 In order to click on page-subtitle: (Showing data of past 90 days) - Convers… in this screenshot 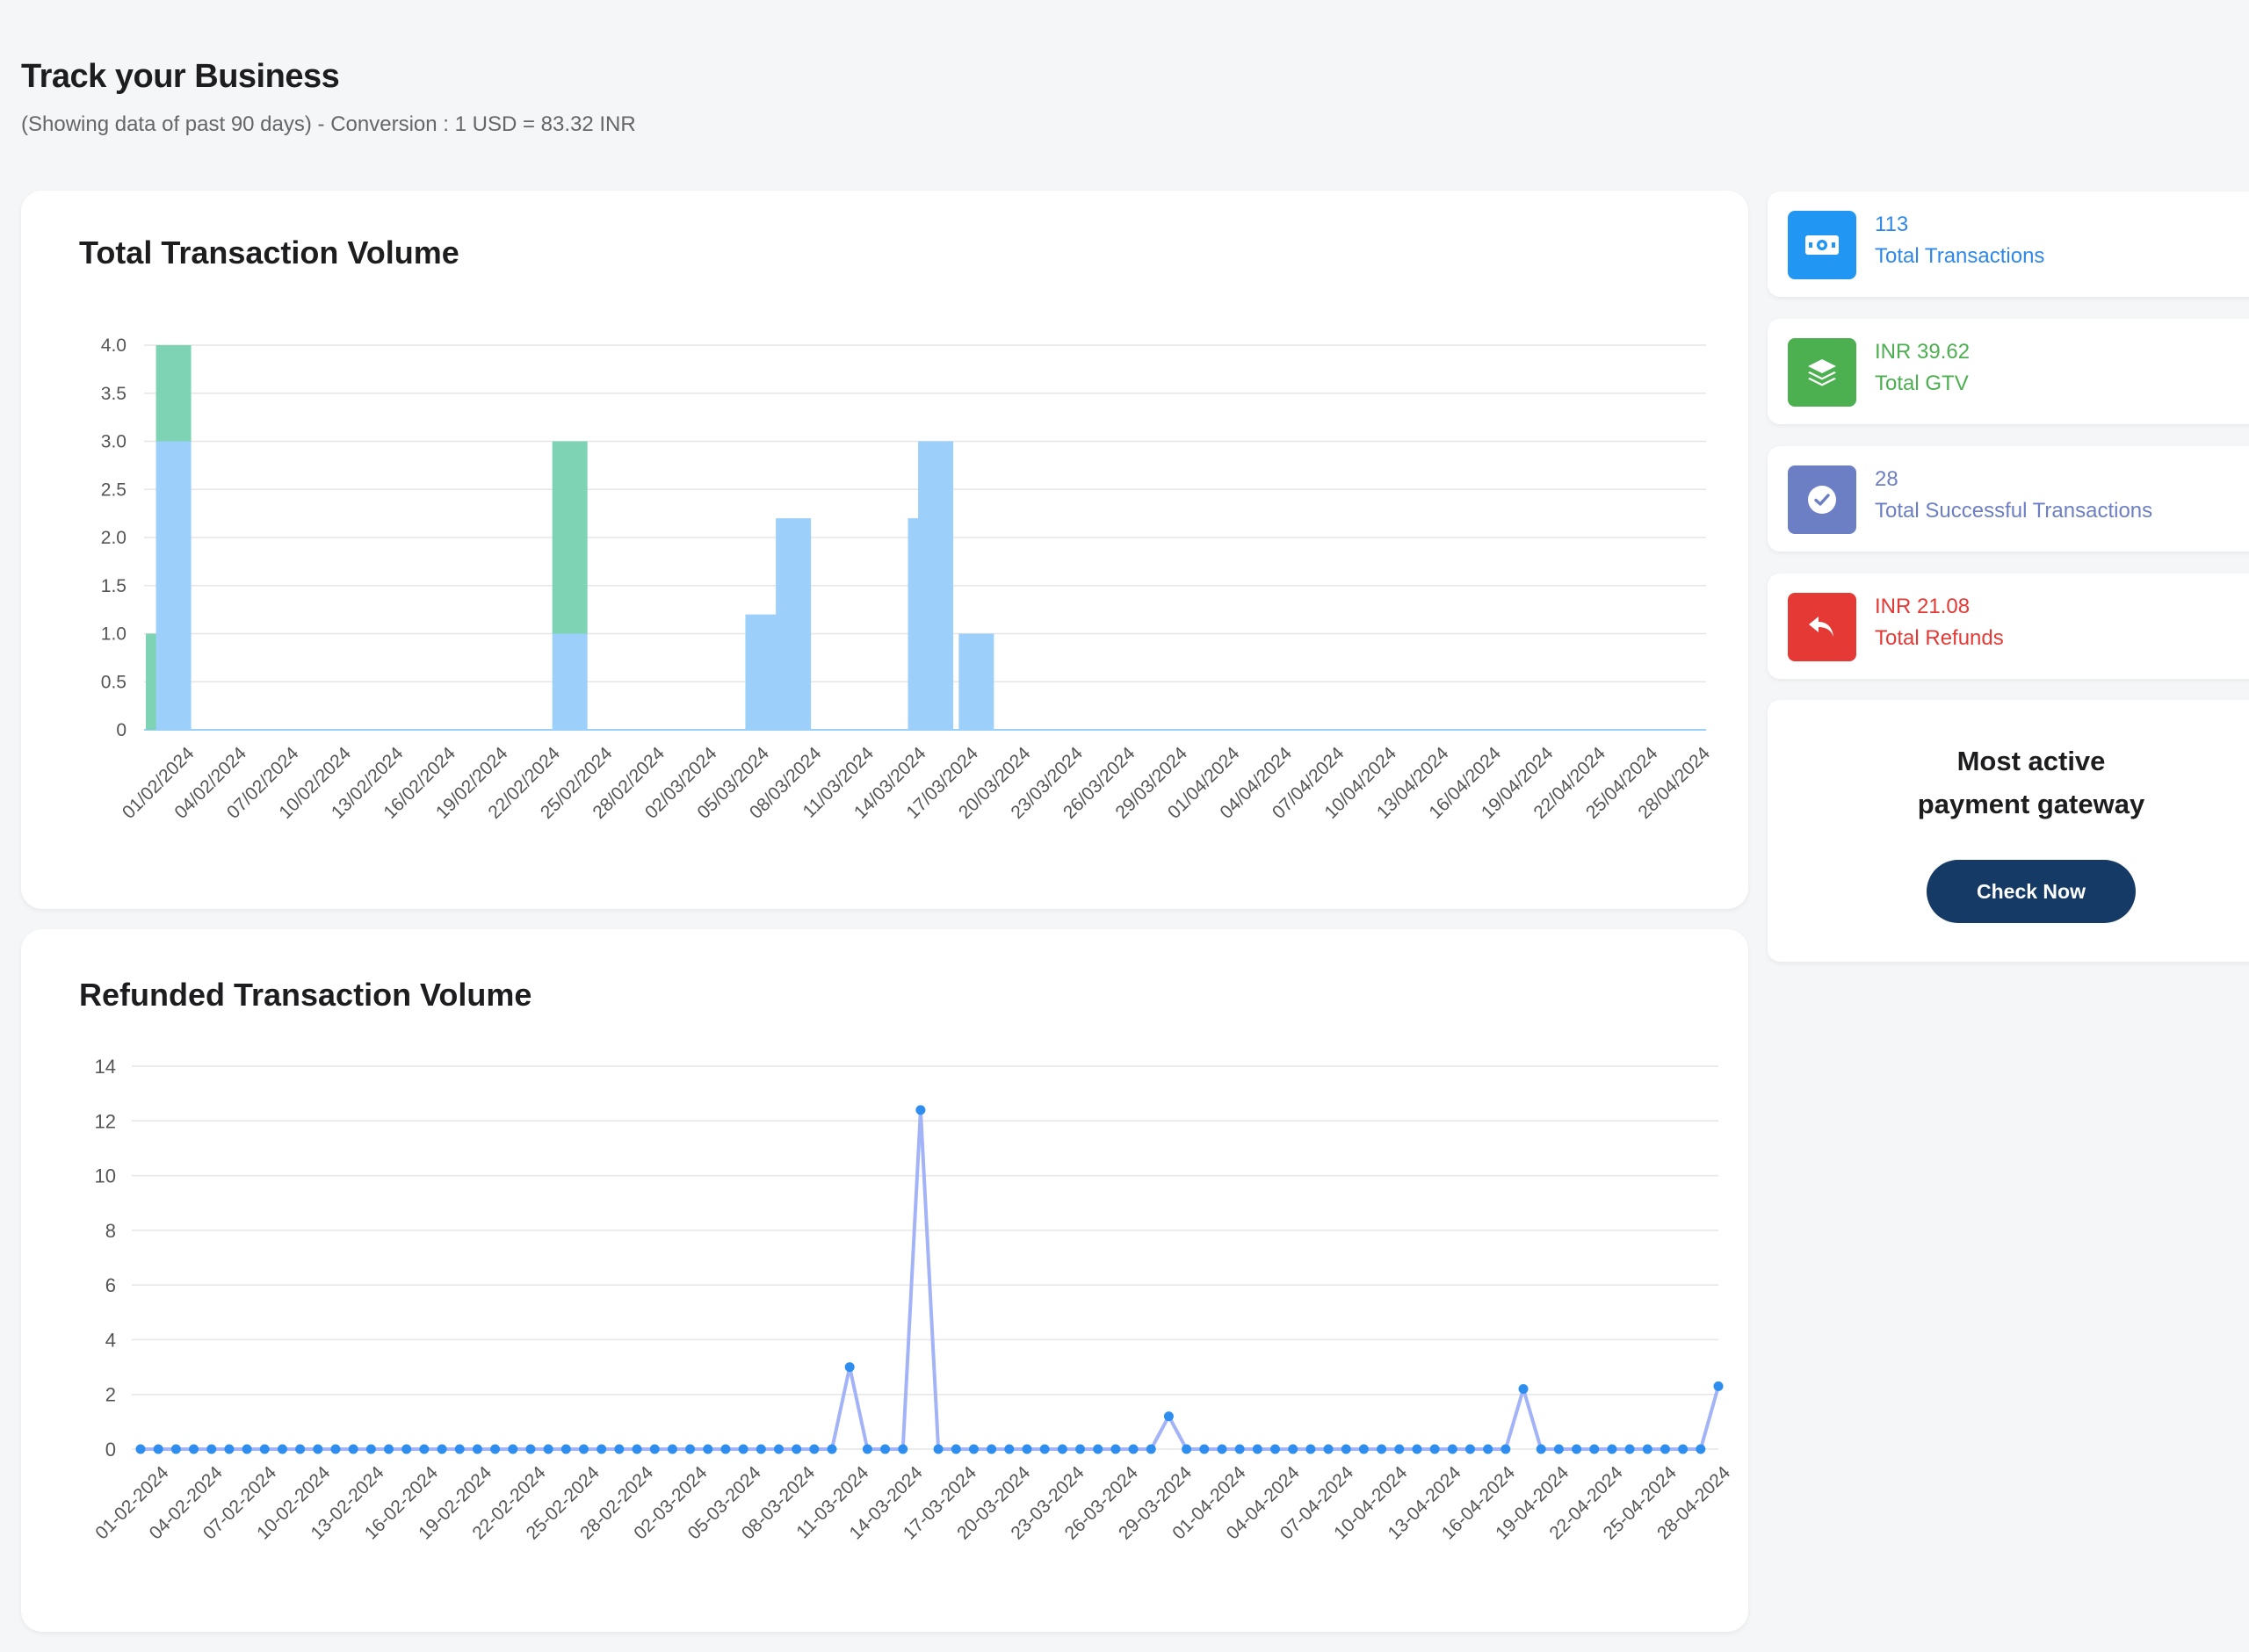, I will do `click(328, 124)`.